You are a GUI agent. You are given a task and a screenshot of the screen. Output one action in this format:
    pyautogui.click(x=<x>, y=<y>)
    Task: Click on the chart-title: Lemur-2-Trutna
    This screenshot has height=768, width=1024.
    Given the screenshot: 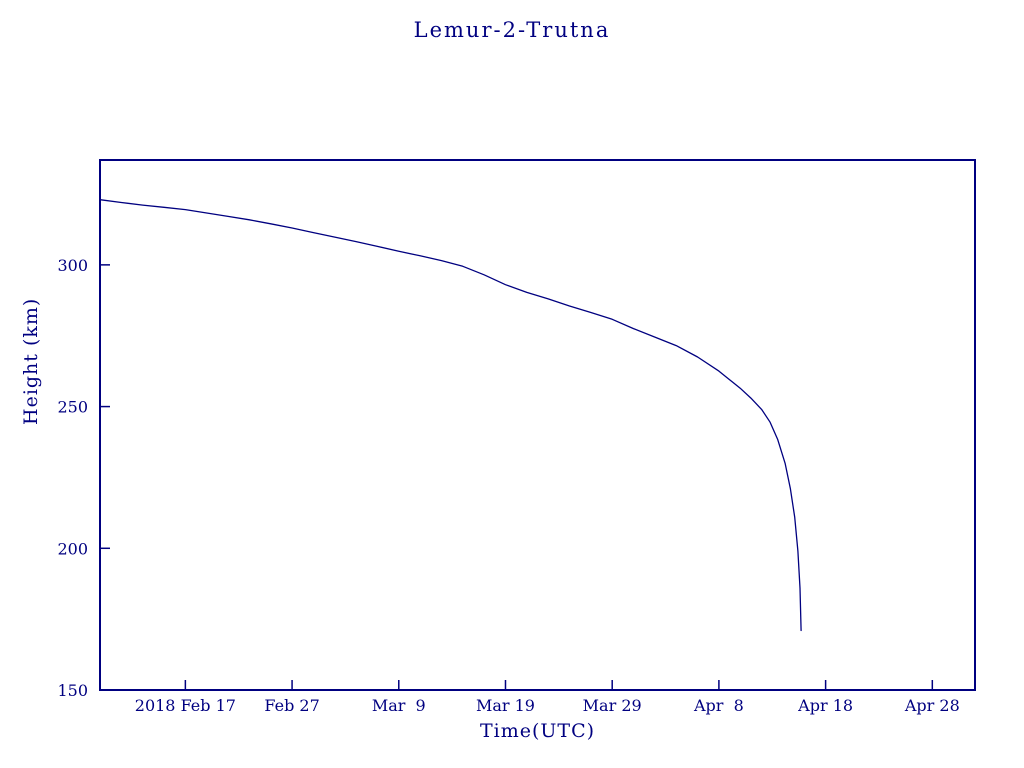 What is the action you would take?
    pyautogui.click(x=512, y=30)
    